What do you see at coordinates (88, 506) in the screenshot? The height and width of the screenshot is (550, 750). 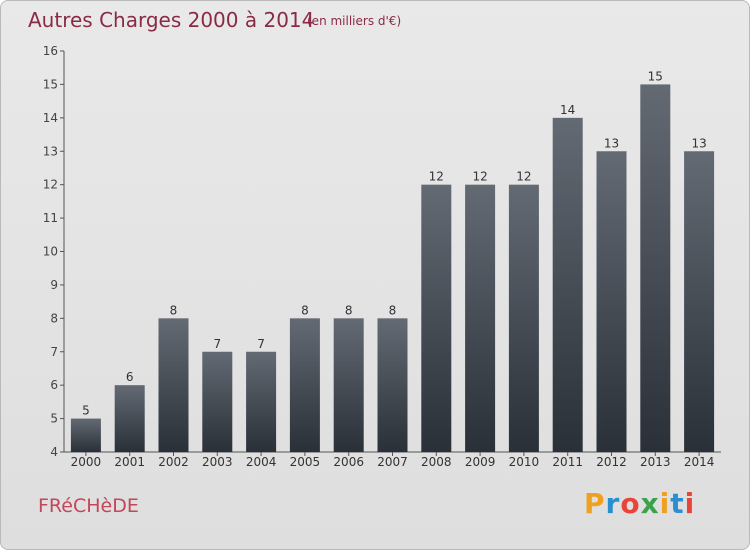 I see `commune-name: FRéCHèDE` at bounding box center [88, 506].